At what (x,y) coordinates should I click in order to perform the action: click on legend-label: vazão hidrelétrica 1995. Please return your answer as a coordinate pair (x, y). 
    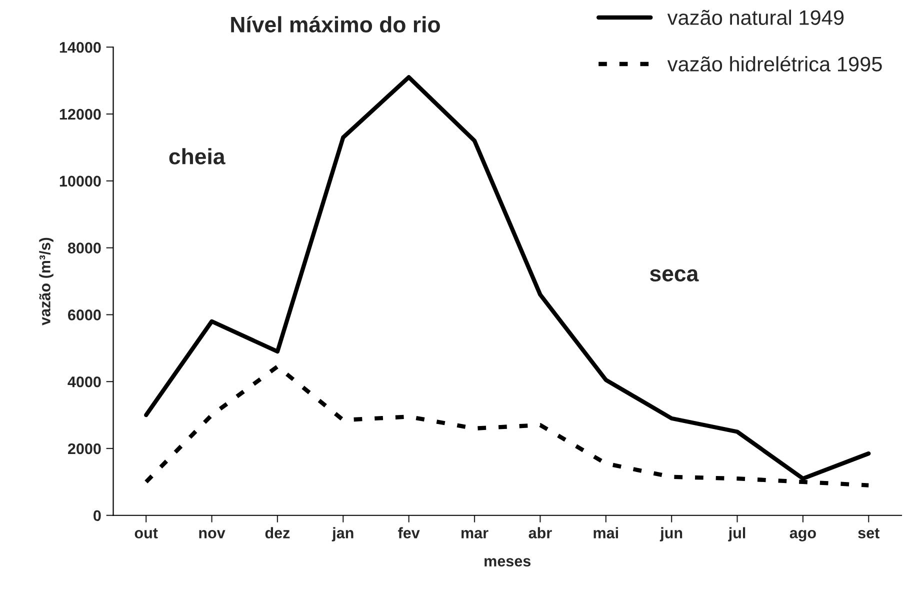
    Looking at the image, I should click on (774, 64).